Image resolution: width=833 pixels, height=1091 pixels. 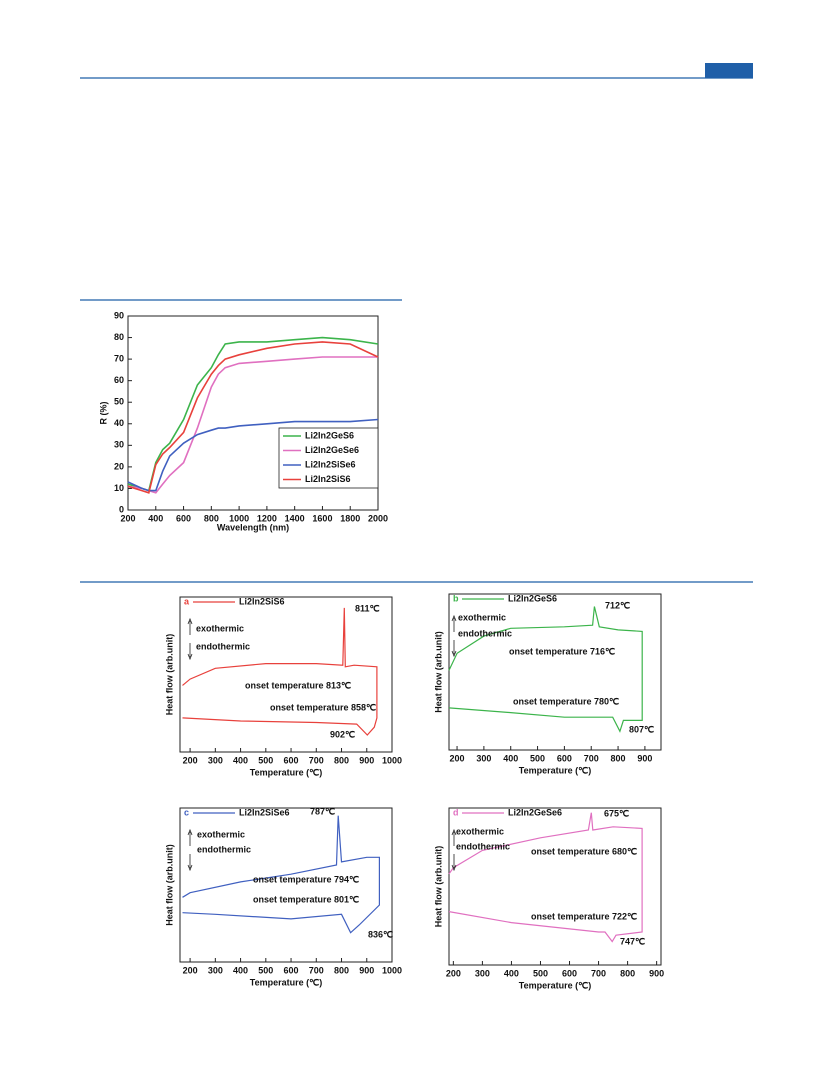 I want to click on annotation: onset temperature 794℃, so click(x=306, y=879).